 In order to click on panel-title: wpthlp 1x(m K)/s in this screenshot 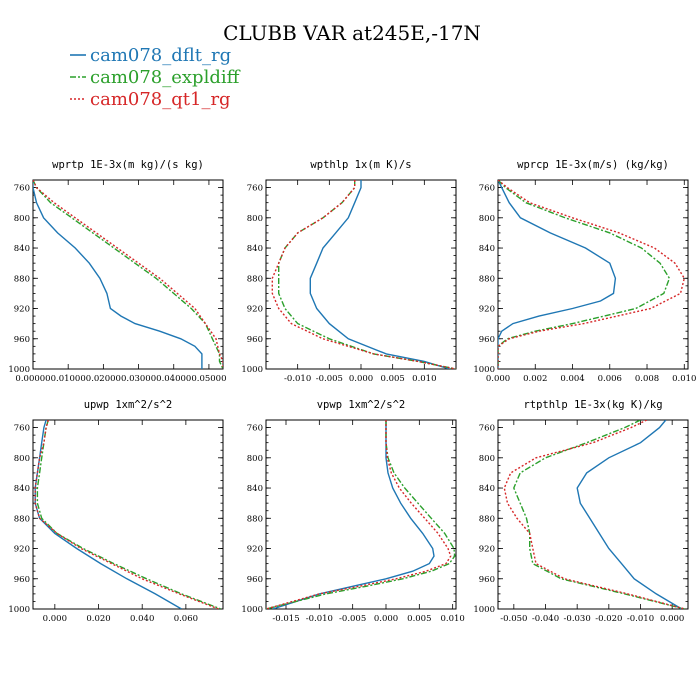, I will do `click(360, 165)`.